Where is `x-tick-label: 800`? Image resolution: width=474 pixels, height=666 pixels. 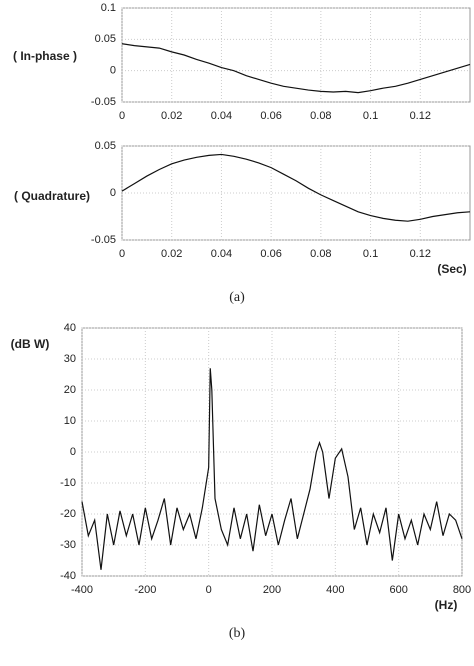 x-tick-label: 800 is located at coordinates (462, 590).